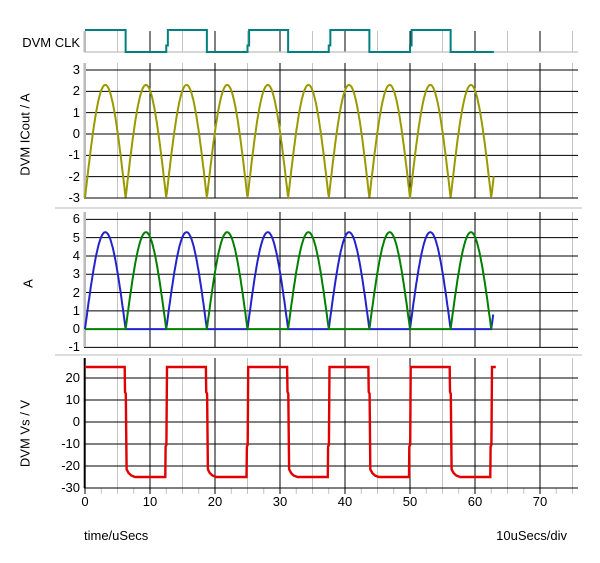 This screenshot has width=600, height=563. I want to click on tick-label: -3, so click(74, 197).